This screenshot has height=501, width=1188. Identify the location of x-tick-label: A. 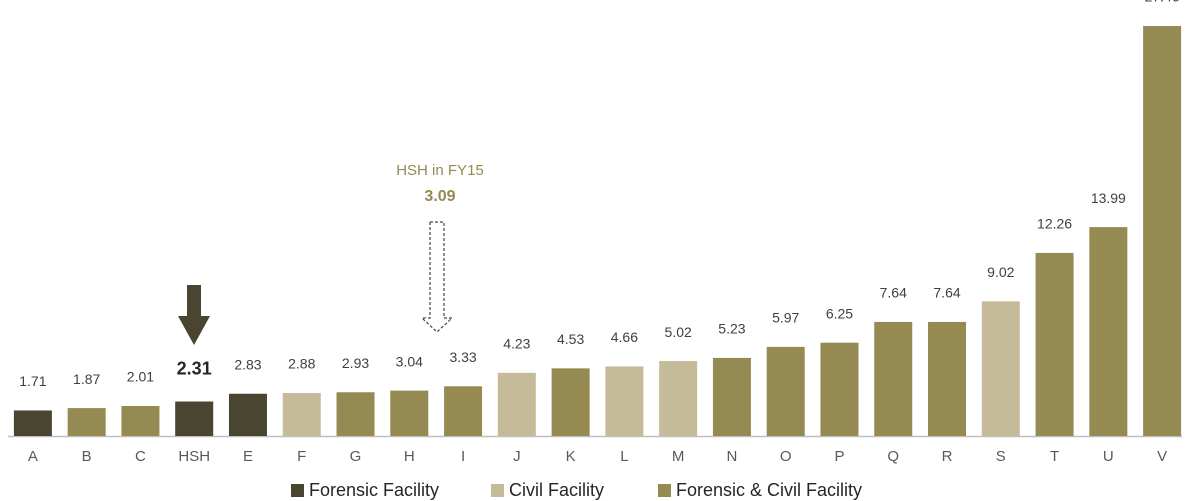
(33, 456).